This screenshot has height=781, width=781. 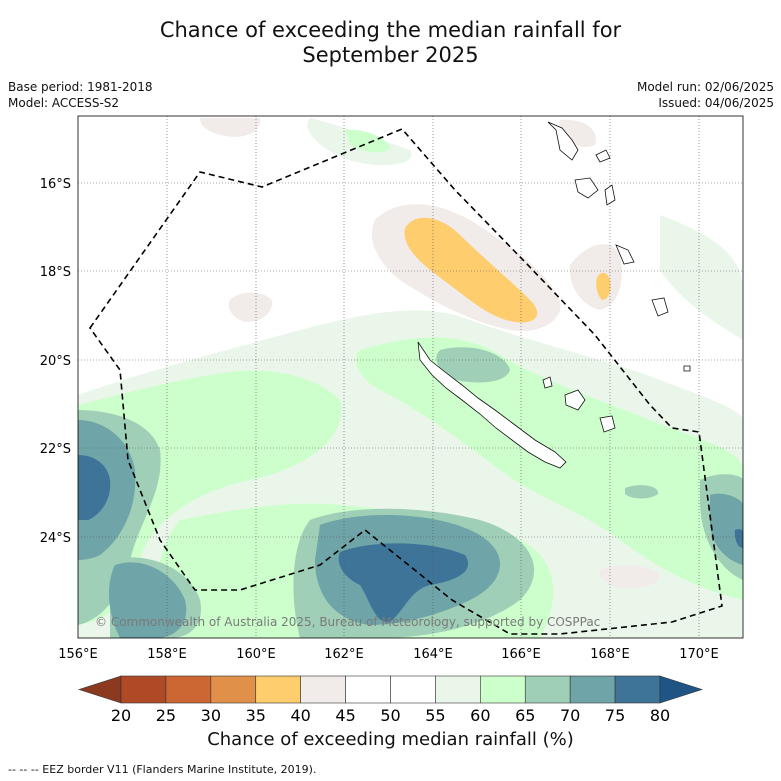 I want to click on meta-right: Model run: 02/06/2025 Issued: 04/06/2025, so click(x=705, y=95).